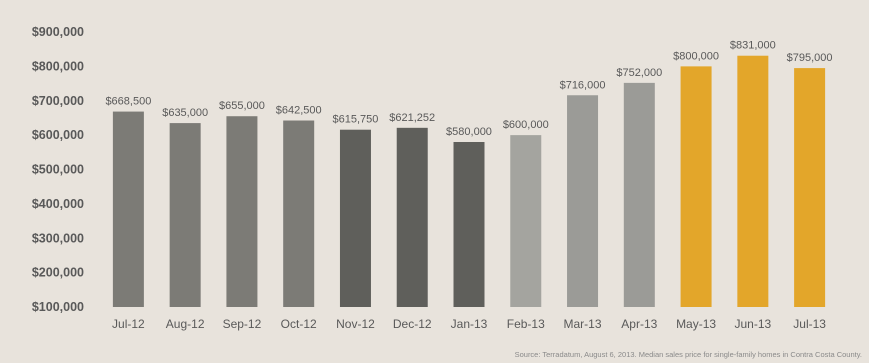 The height and width of the screenshot is (363, 869). Describe the element at coordinates (355, 324) in the screenshot. I see `x-tick-label: Nov-12` at that location.